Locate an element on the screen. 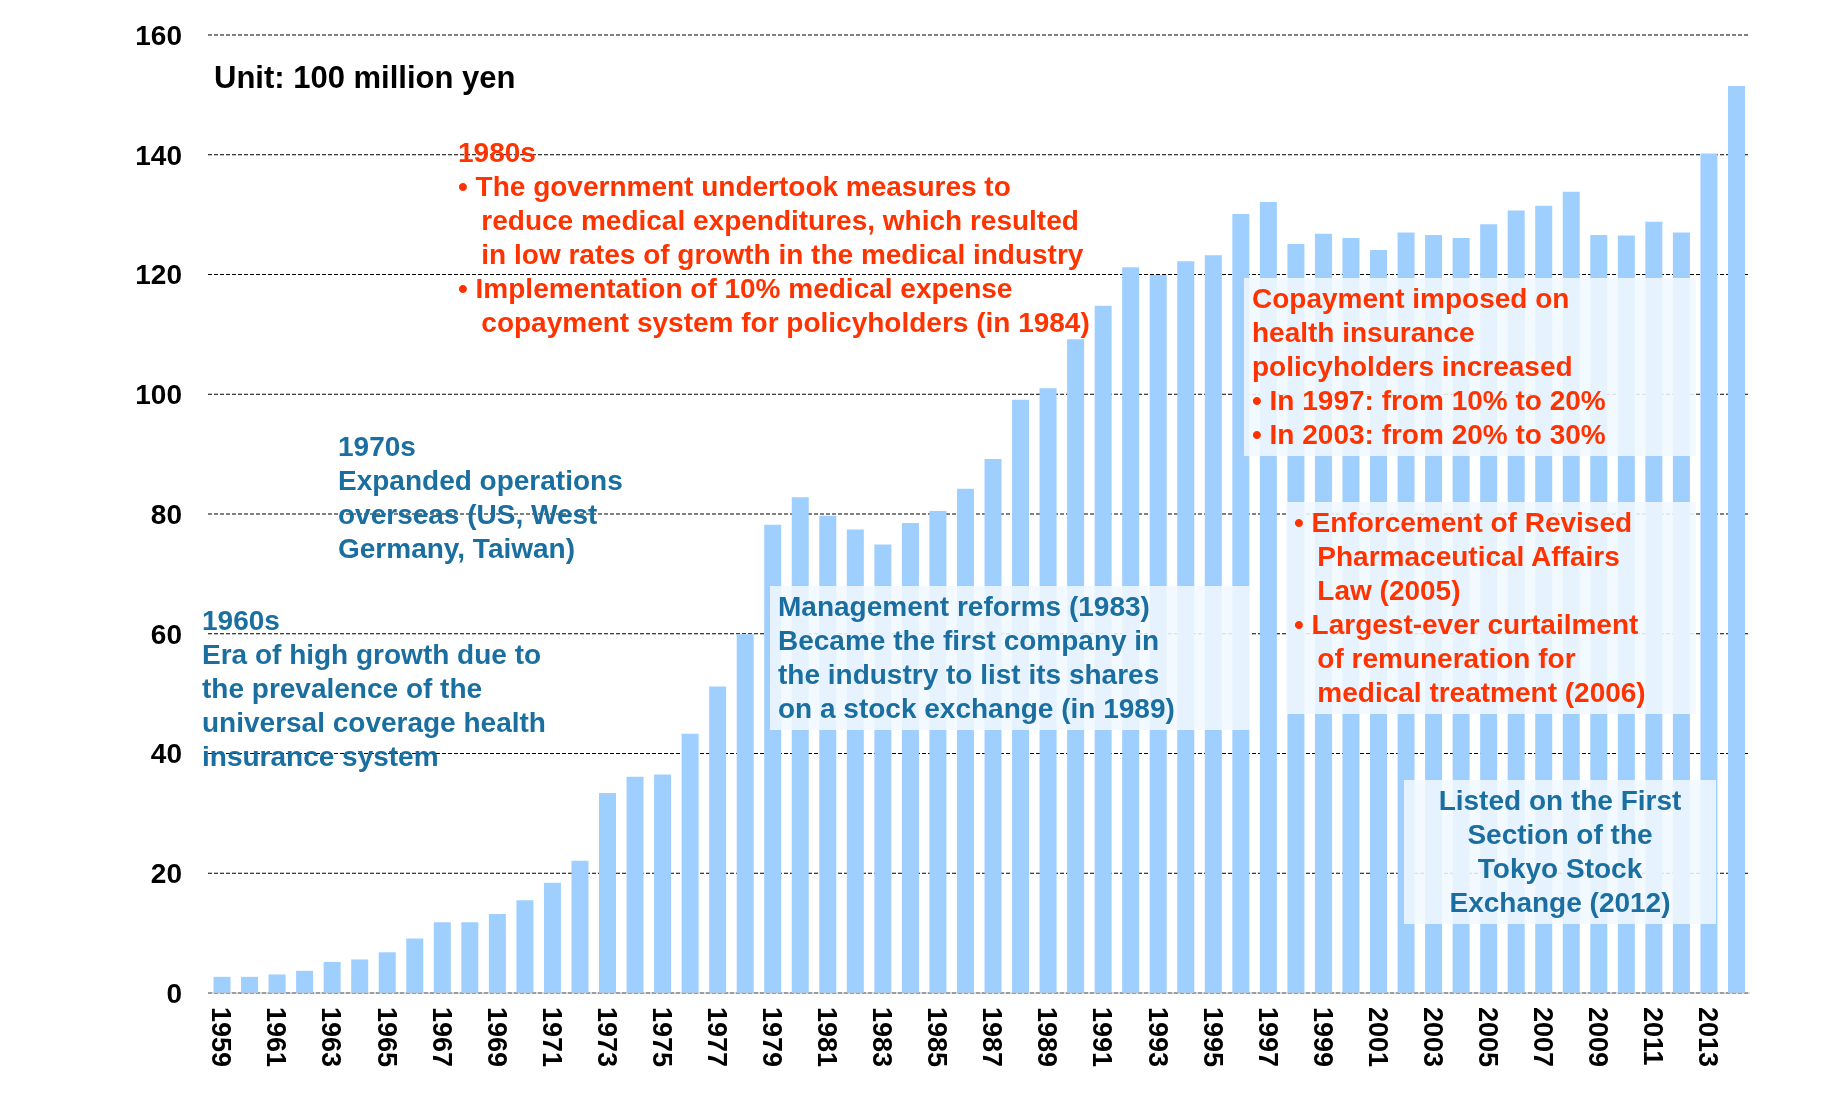 Image resolution: width=1822 pixels, height=1105 pixels. x-tick-label: 1971 is located at coordinates (551, 1037).